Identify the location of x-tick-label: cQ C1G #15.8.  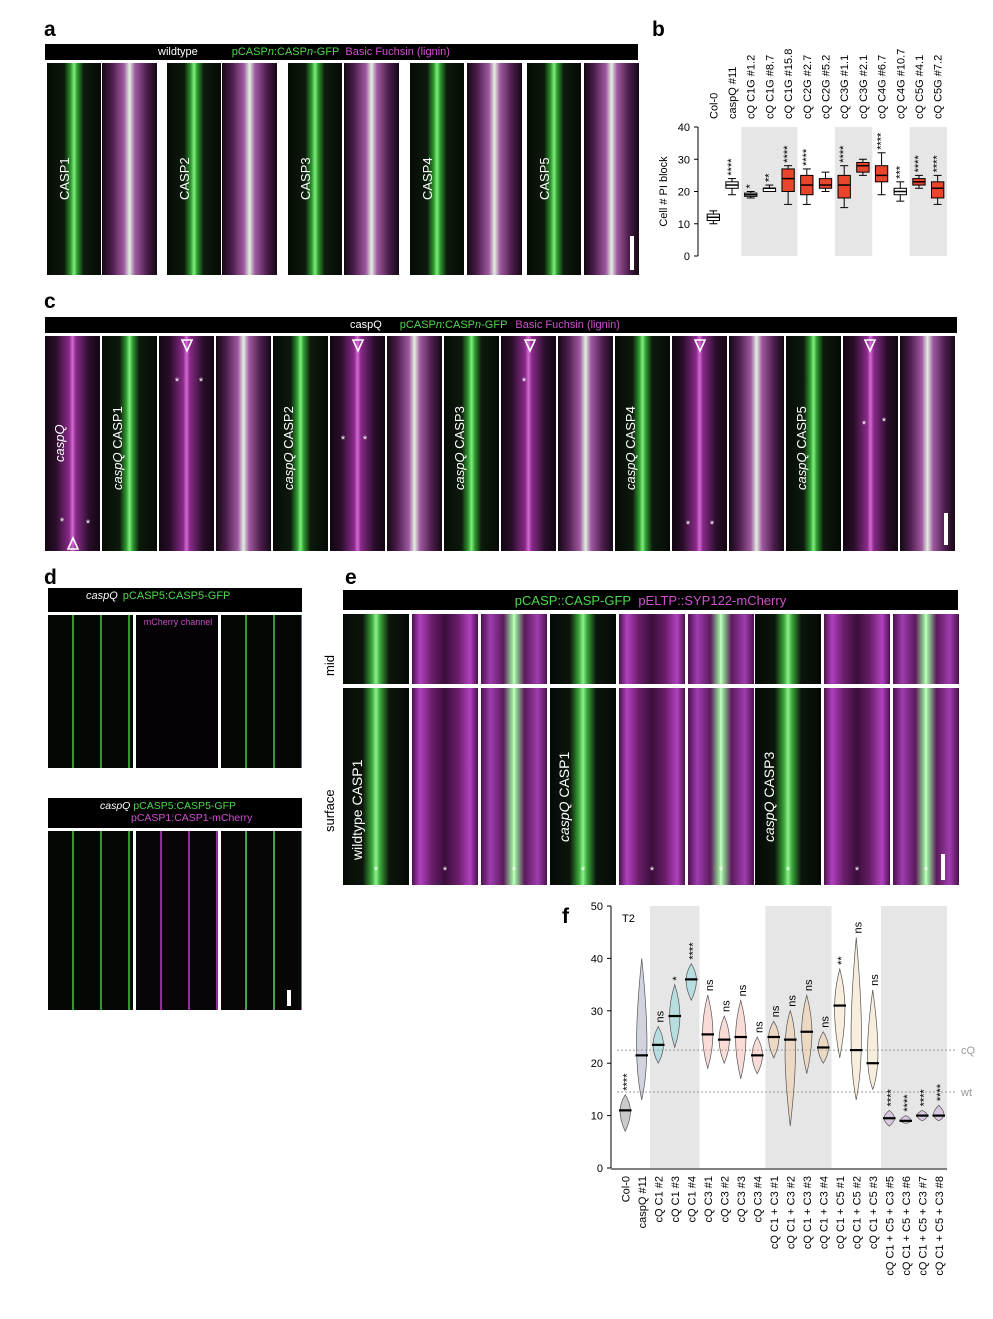
(789, 84).